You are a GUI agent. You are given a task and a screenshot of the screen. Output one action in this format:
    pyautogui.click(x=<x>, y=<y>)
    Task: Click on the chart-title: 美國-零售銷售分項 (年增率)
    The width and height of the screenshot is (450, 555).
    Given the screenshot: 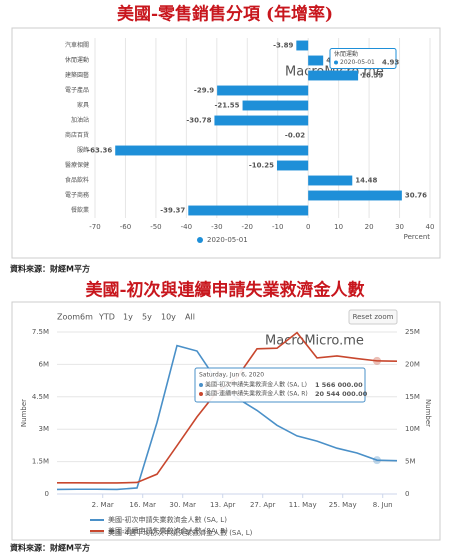 What is the action you would take?
    pyautogui.click(x=225, y=14)
    